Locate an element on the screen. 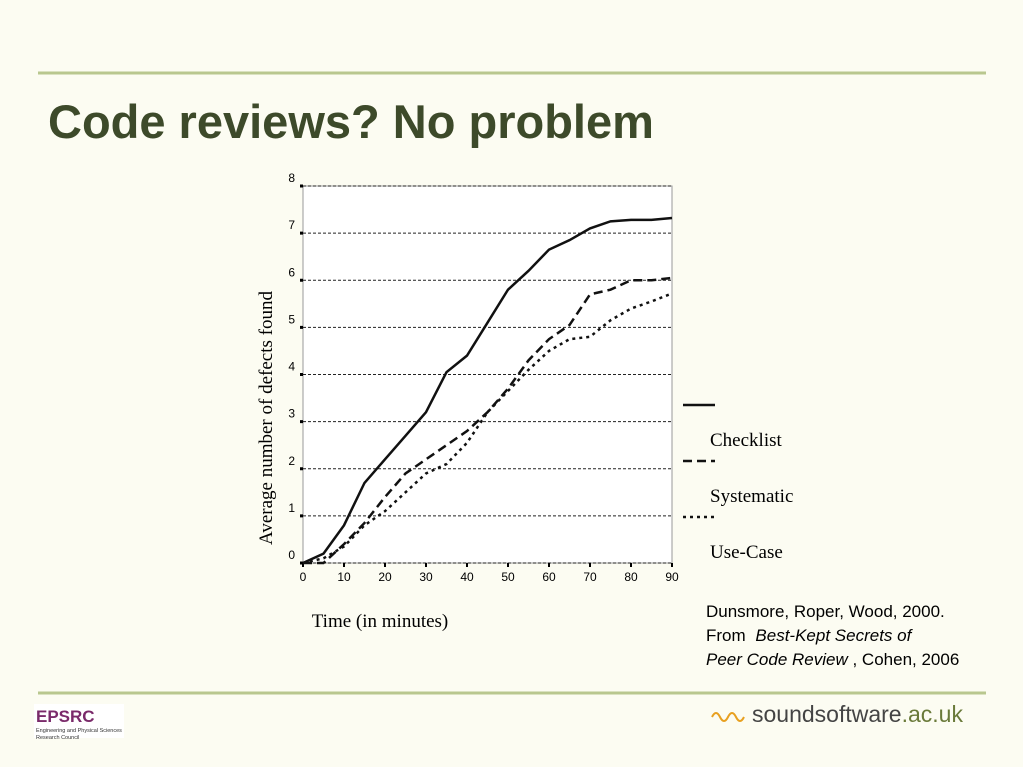 The image size is (1023, 767). y-tick-label: 5 is located at coordinates (291, 319).